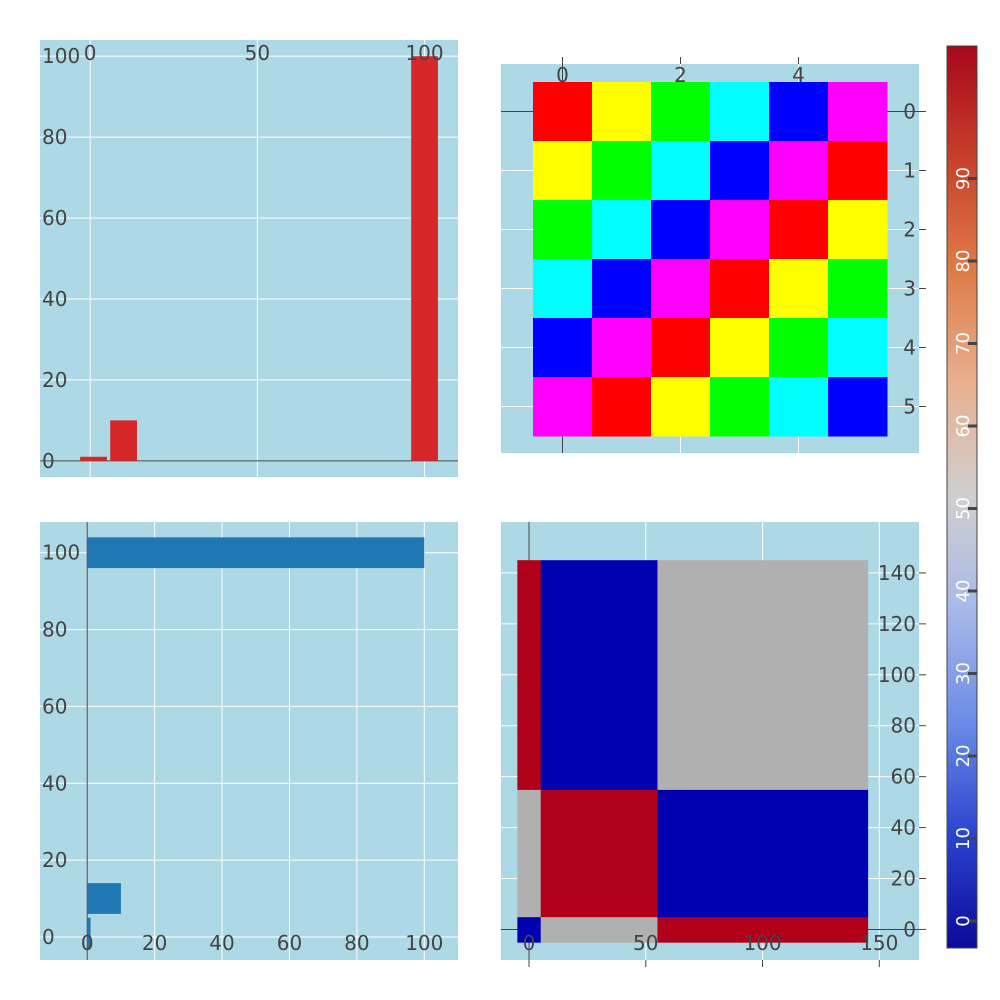  What do you see at coordinates (798, 75) in the screenshot?
I see `x-tick-label: 4` at bounding box center [798, 75].